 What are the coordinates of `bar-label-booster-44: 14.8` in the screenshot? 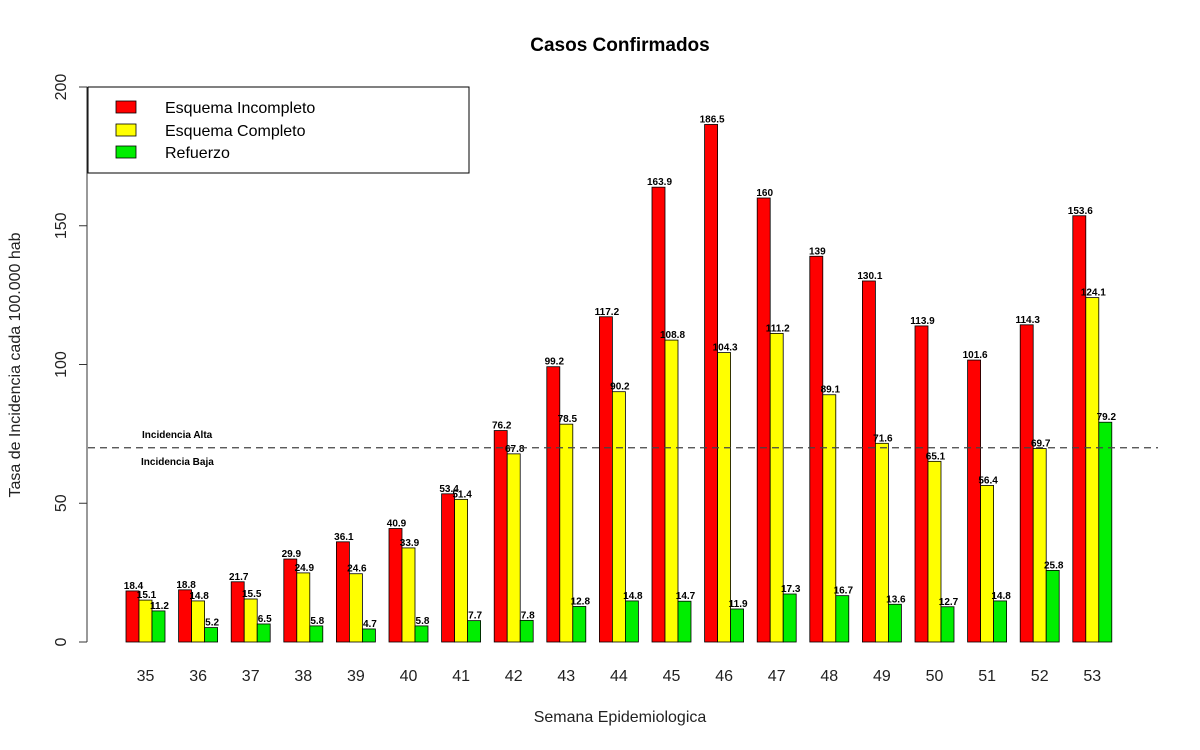 It's located at (633, 596).